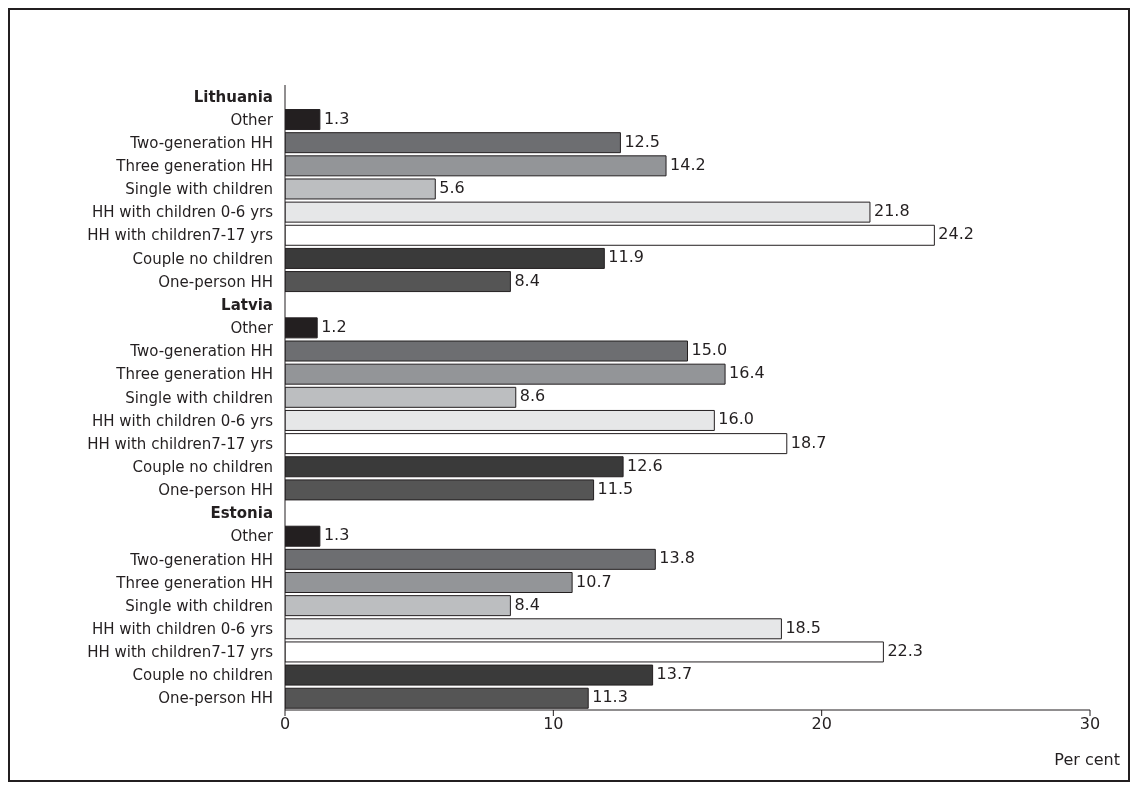  What do you see at coordinates (553, 724) in the screenshot?
I see `x-tick-label: 10` at bounding box center [553, 724].